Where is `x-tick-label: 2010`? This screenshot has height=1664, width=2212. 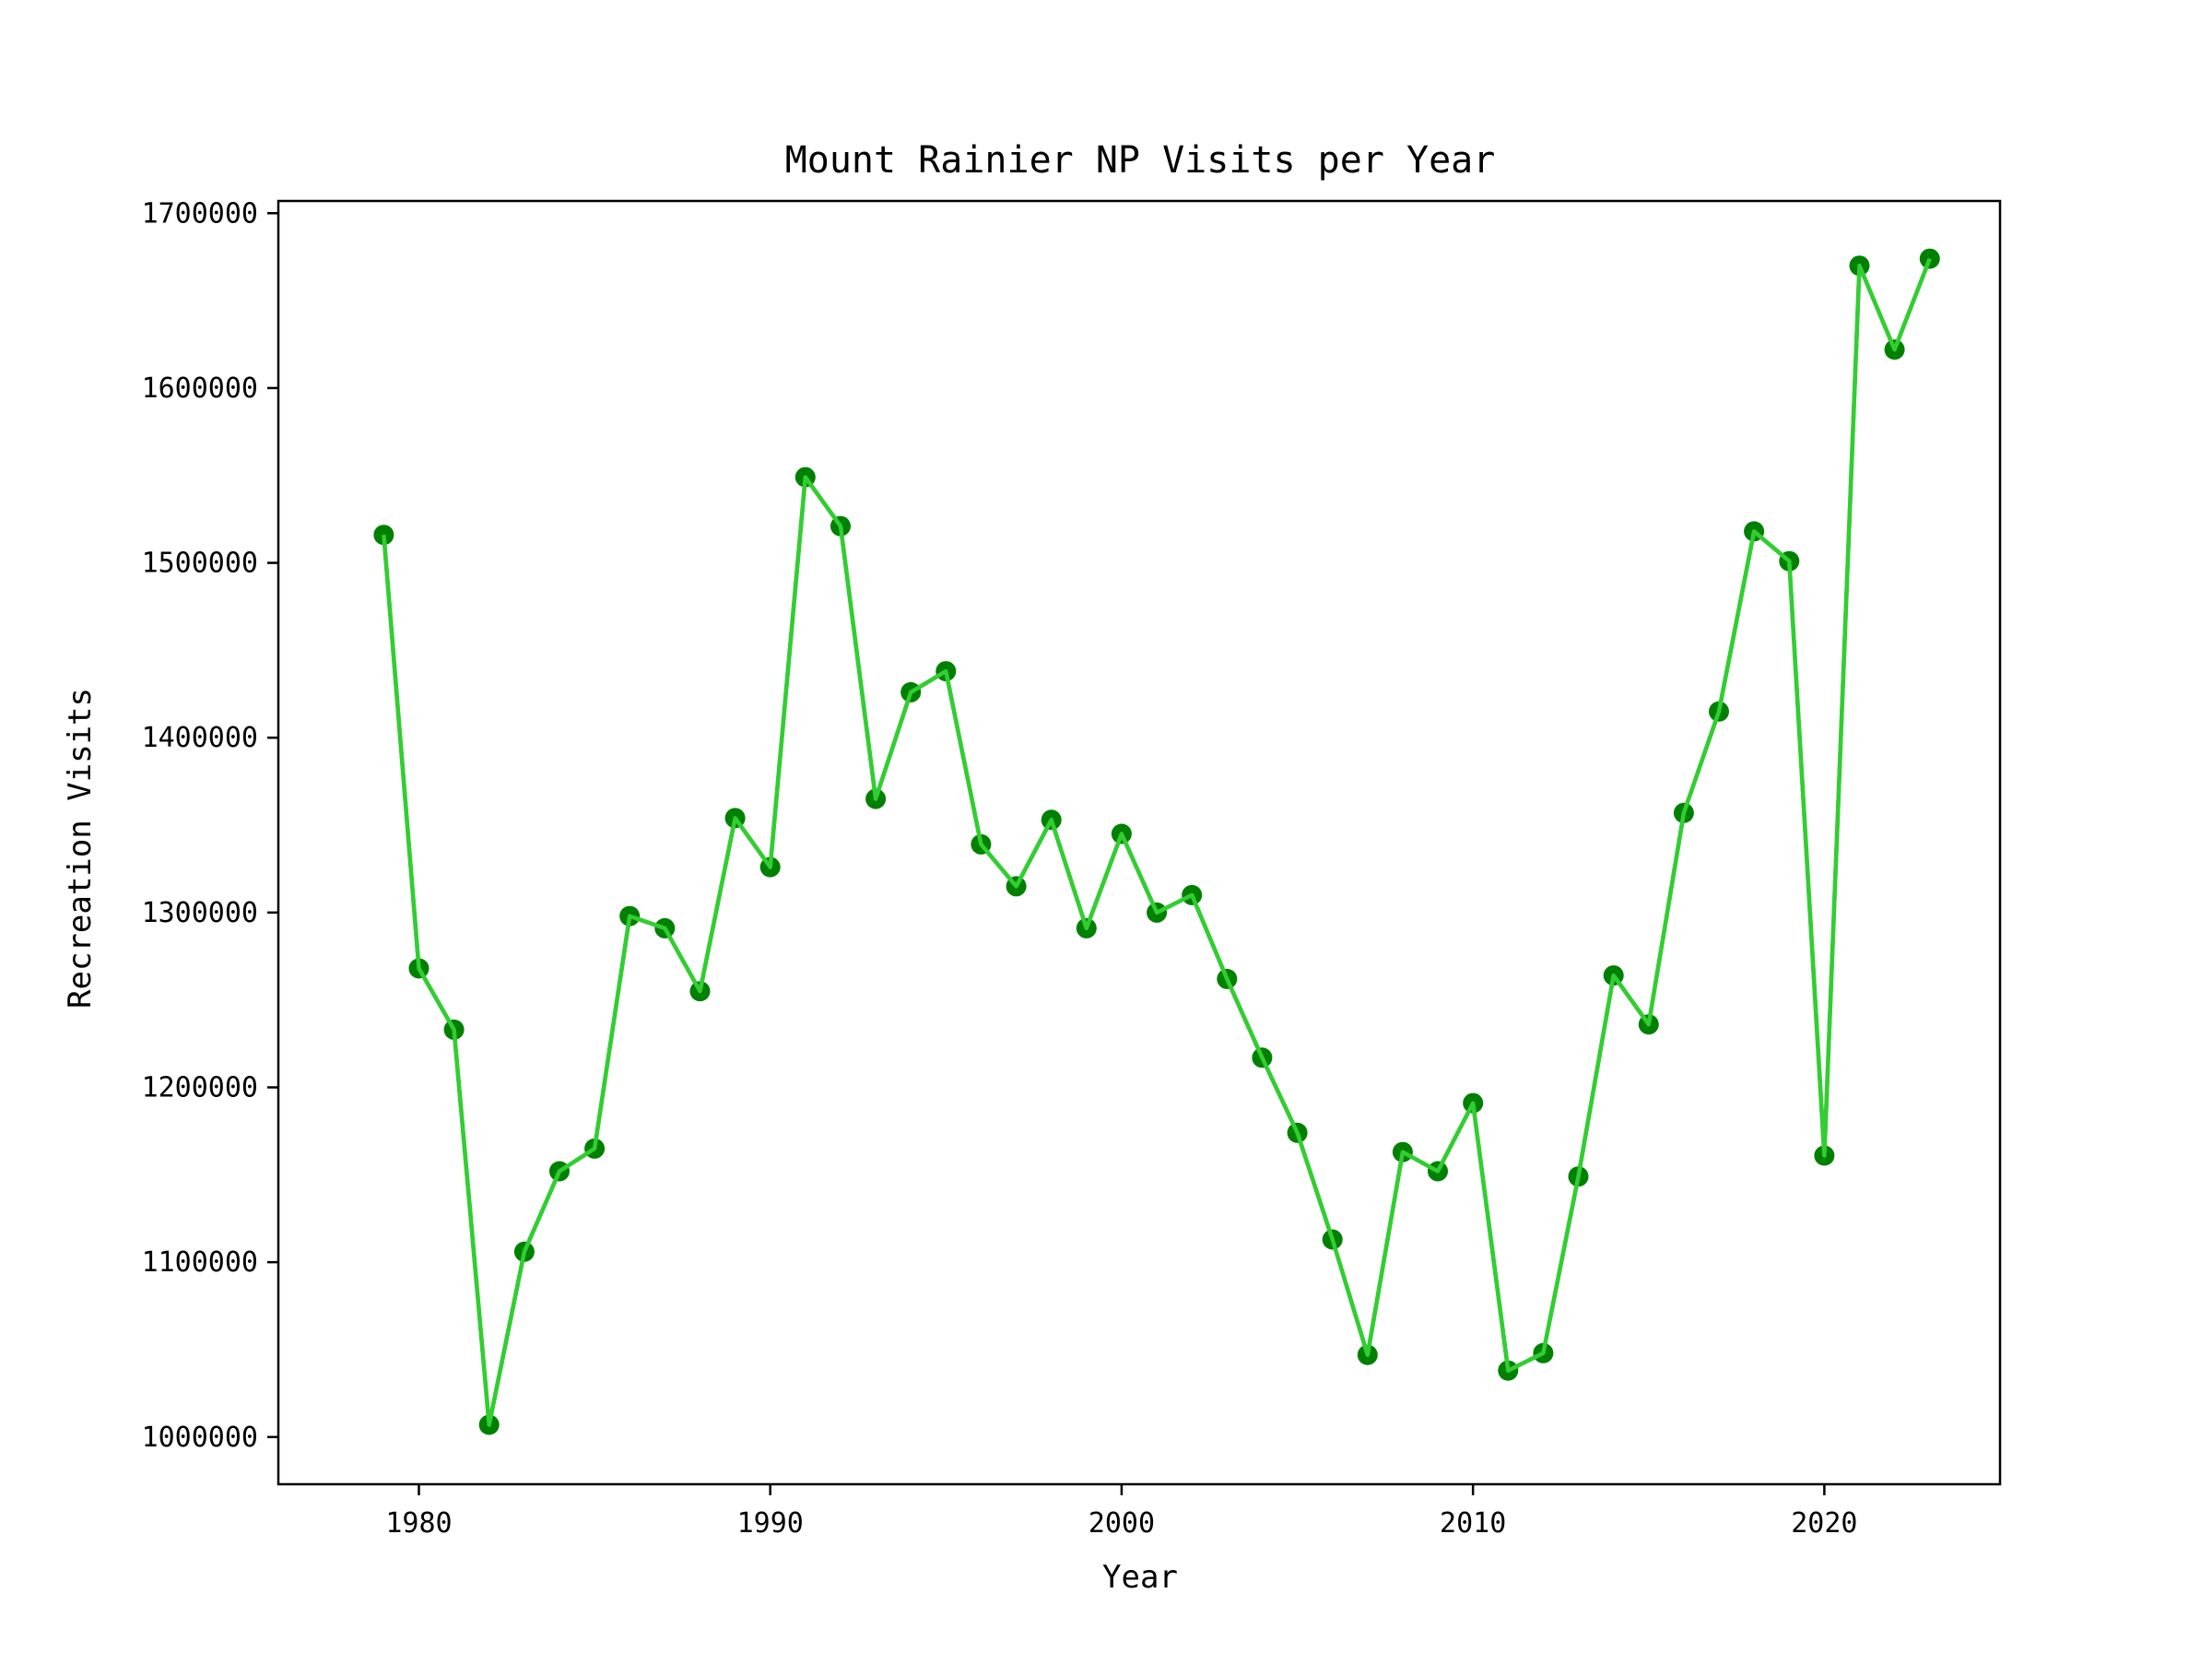 x-tick-label: 2010 is located at coordinates (1473, 1523).